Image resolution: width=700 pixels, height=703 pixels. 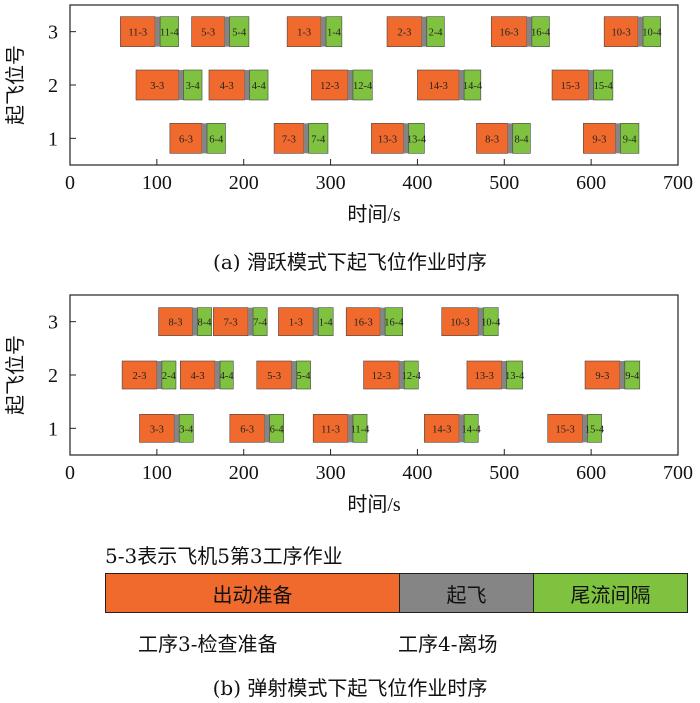 I want to click on task-label-tail: 10-4, so click(x=491, y=323).